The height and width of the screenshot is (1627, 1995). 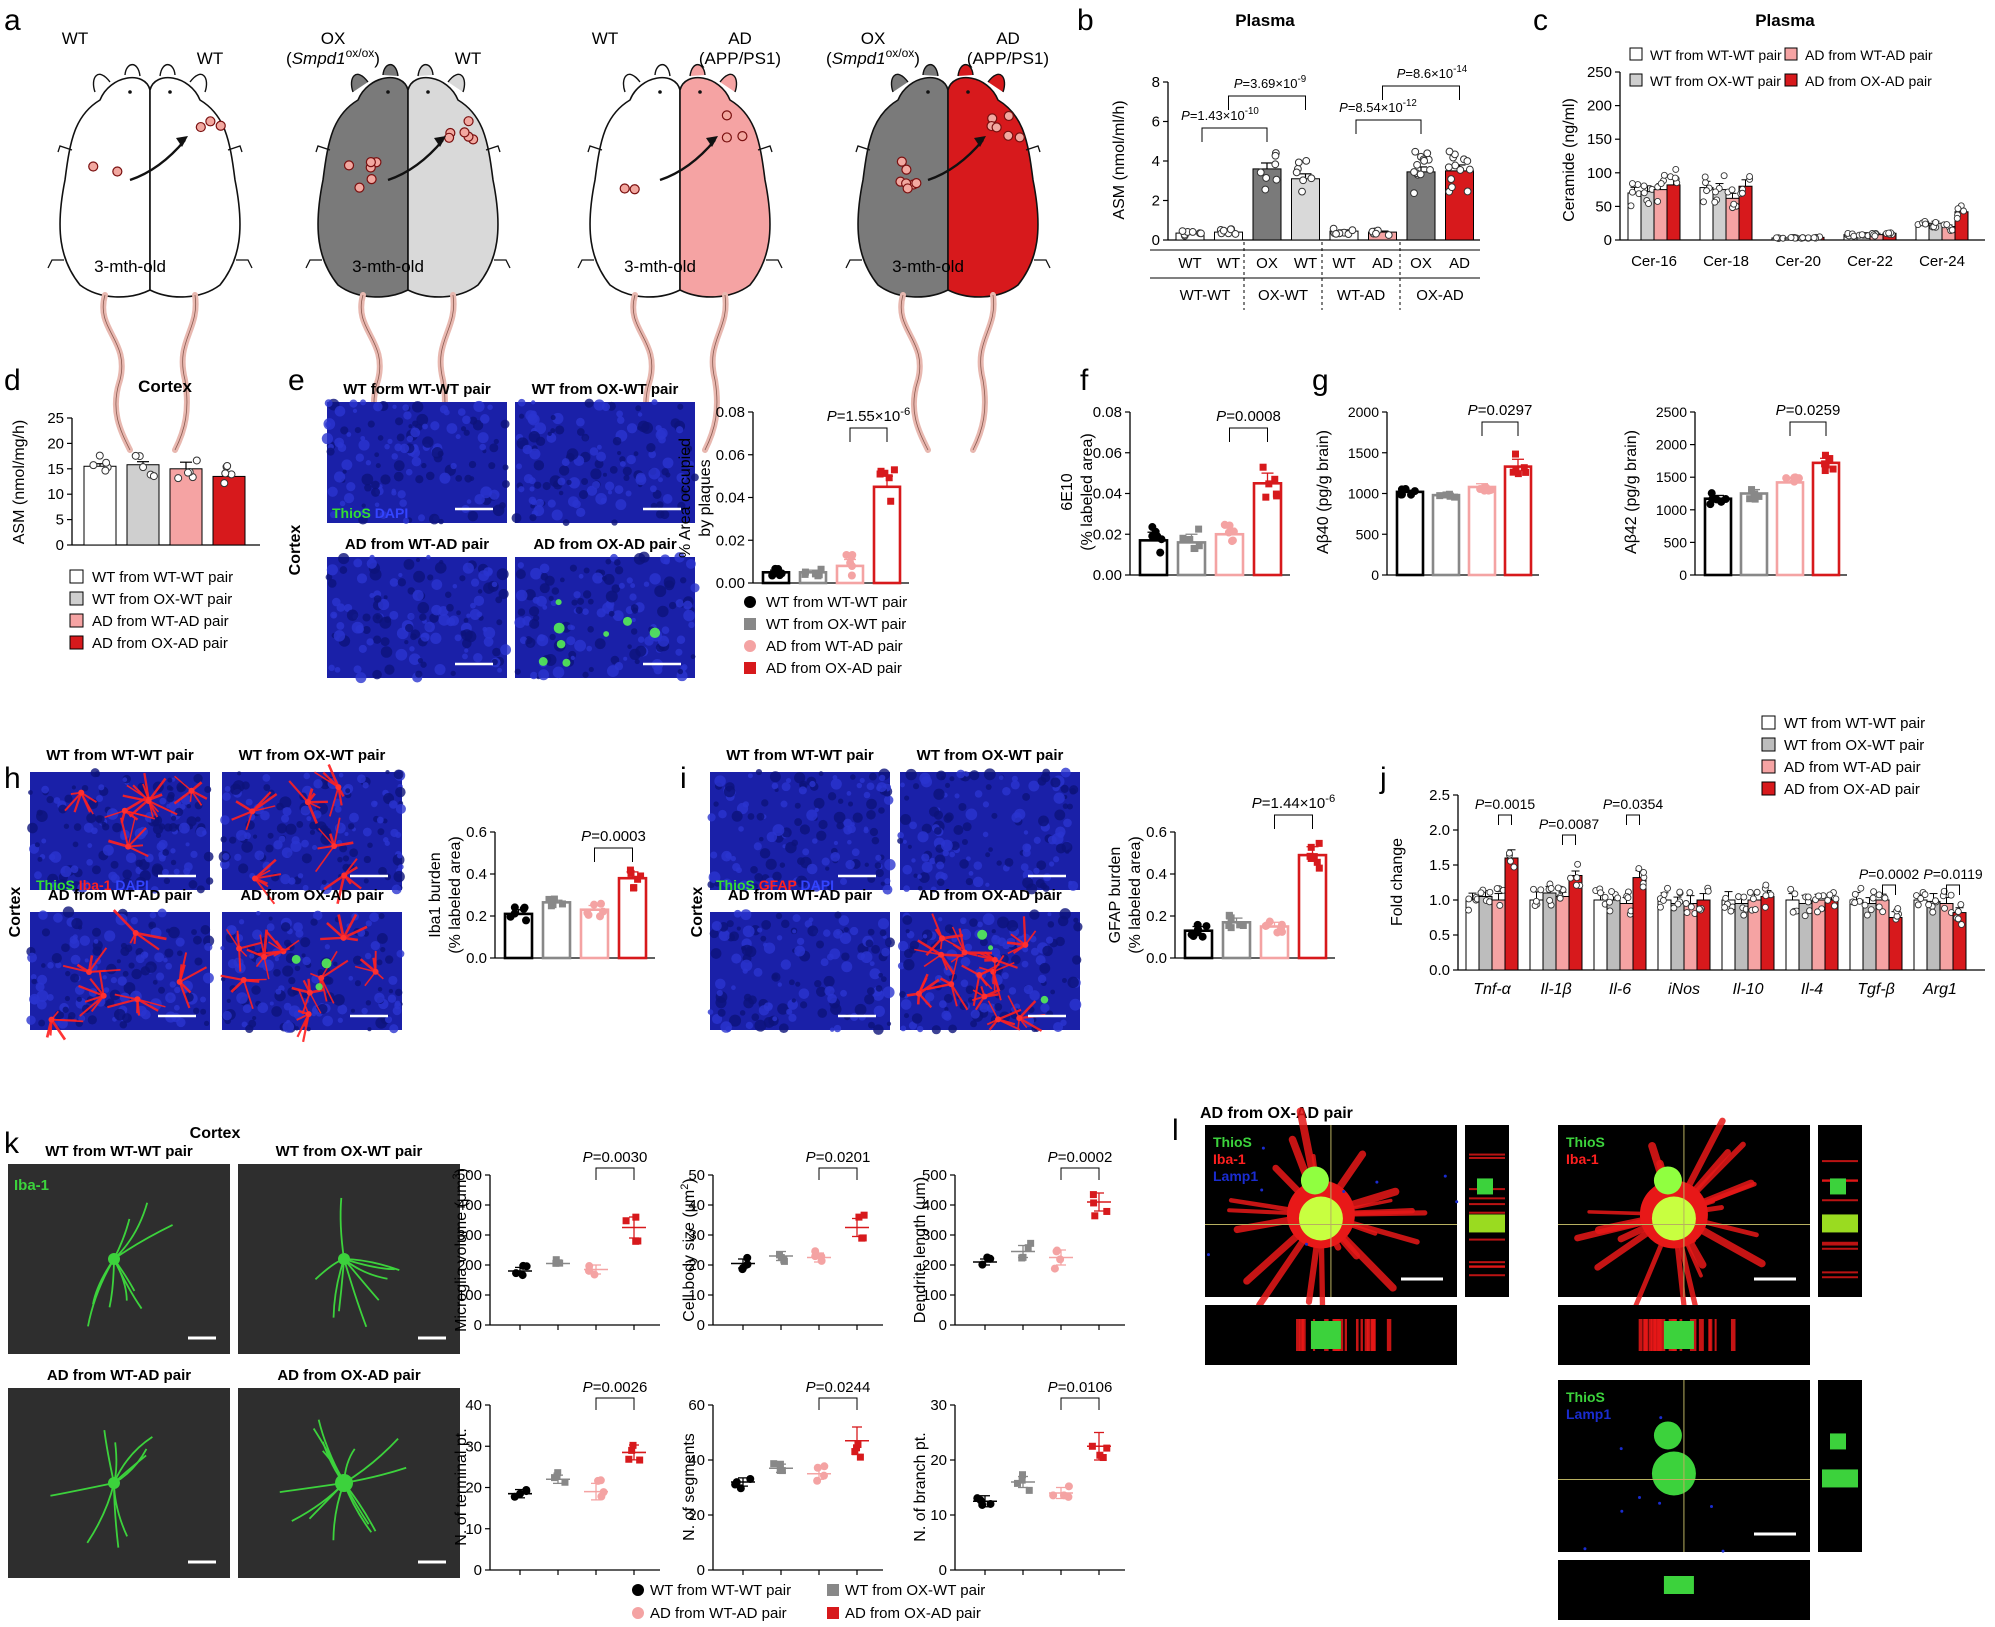 What do you see at coordinates (620, 1387) in the screenshot?
I see `p-body: =0.0026` at bounding box center [620, 1387].